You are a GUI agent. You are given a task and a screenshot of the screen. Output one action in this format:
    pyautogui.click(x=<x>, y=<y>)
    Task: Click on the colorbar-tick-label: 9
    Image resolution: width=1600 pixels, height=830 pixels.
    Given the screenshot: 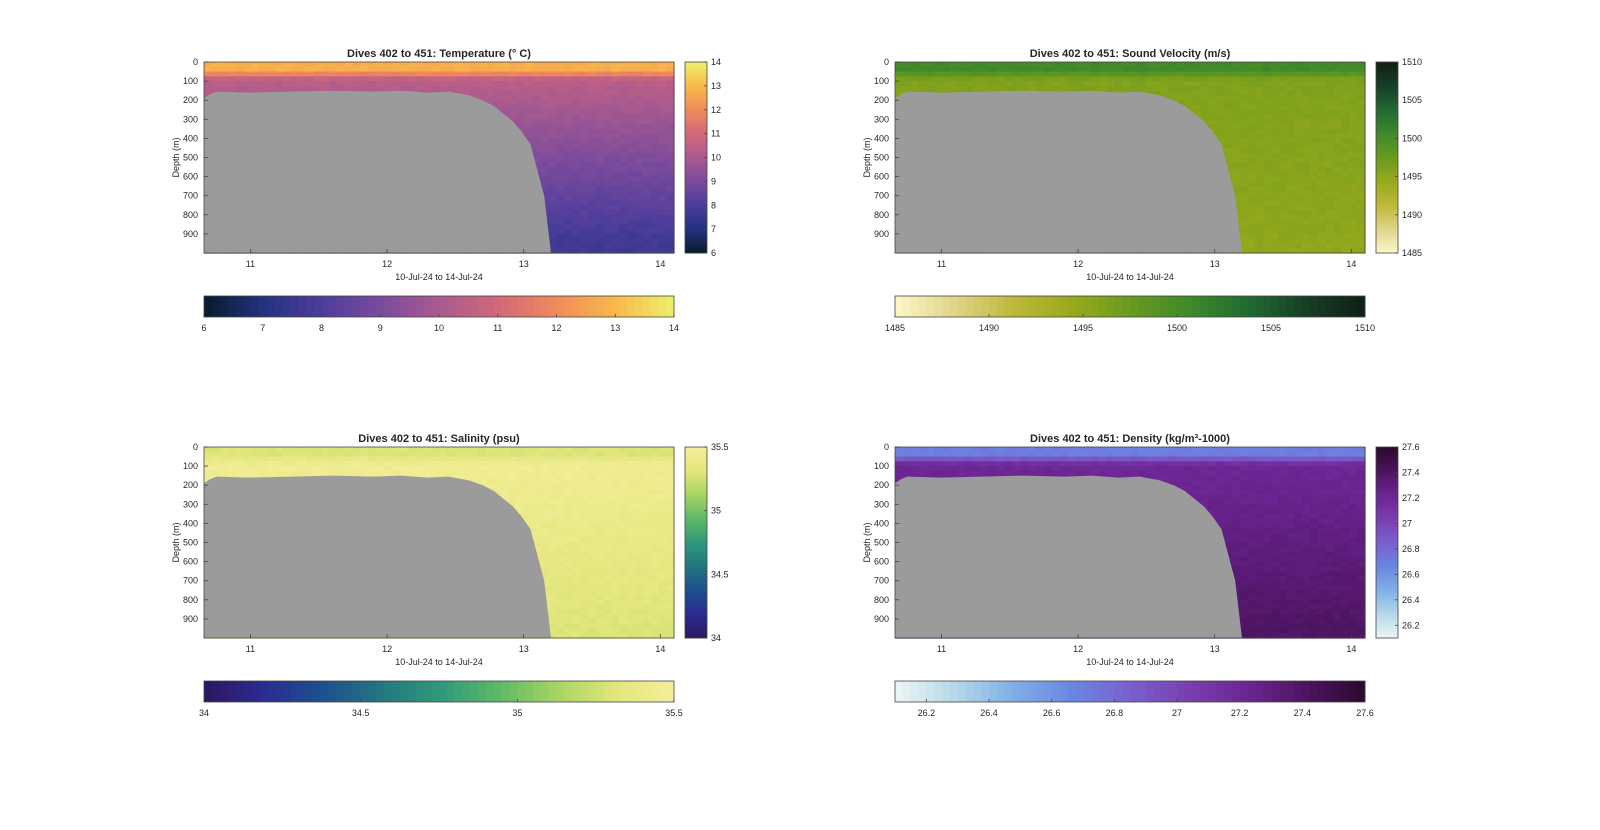 What is the action you would take?
    pyautogui.click(x=713, y=181)
    